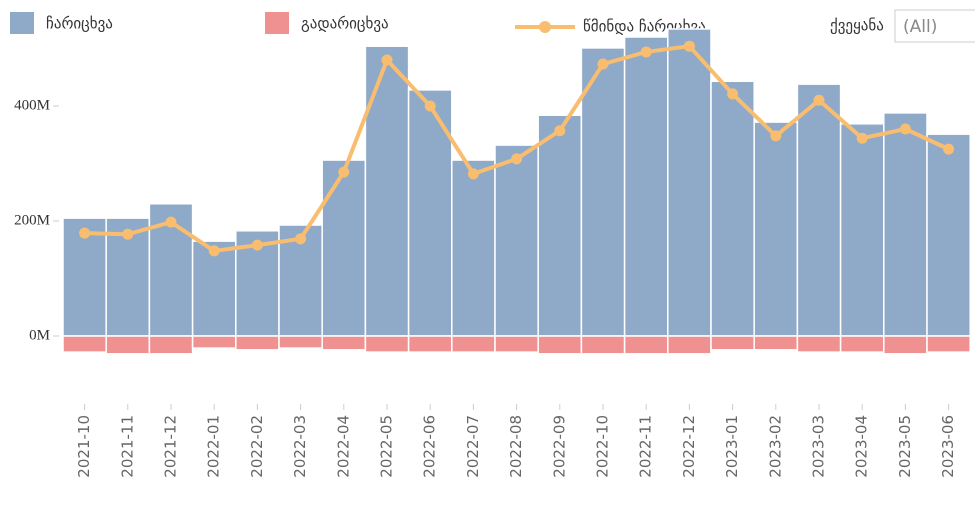  What do you see at coordinates (127, 446) in the screenshot?
I see `x-tick-label: 2021-11` at bounding box center [127, 446].